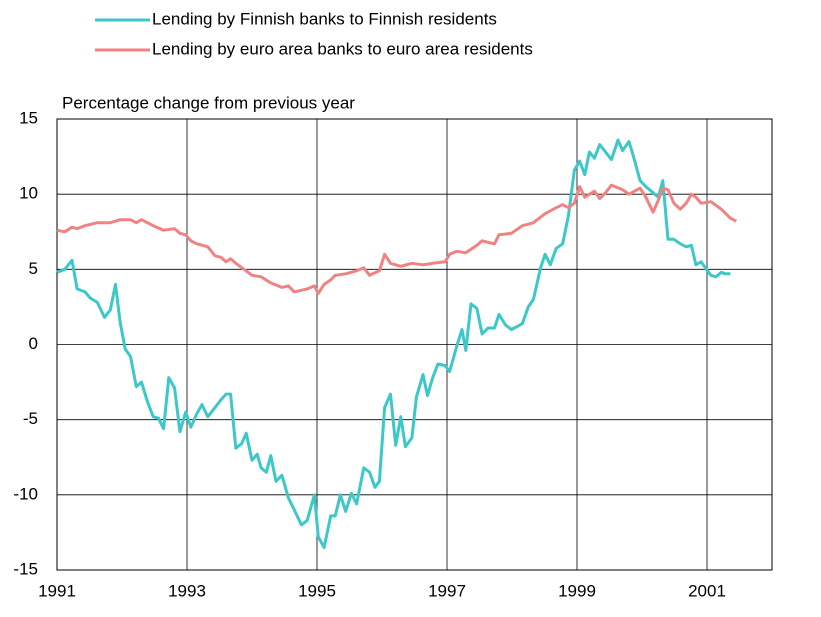 The height and width of the screenshot is (617, 821). What do you see at coordinates (447, 590) in the screenshot?
I see `x-tick-label: 1997` at bounding box center [447, 590].